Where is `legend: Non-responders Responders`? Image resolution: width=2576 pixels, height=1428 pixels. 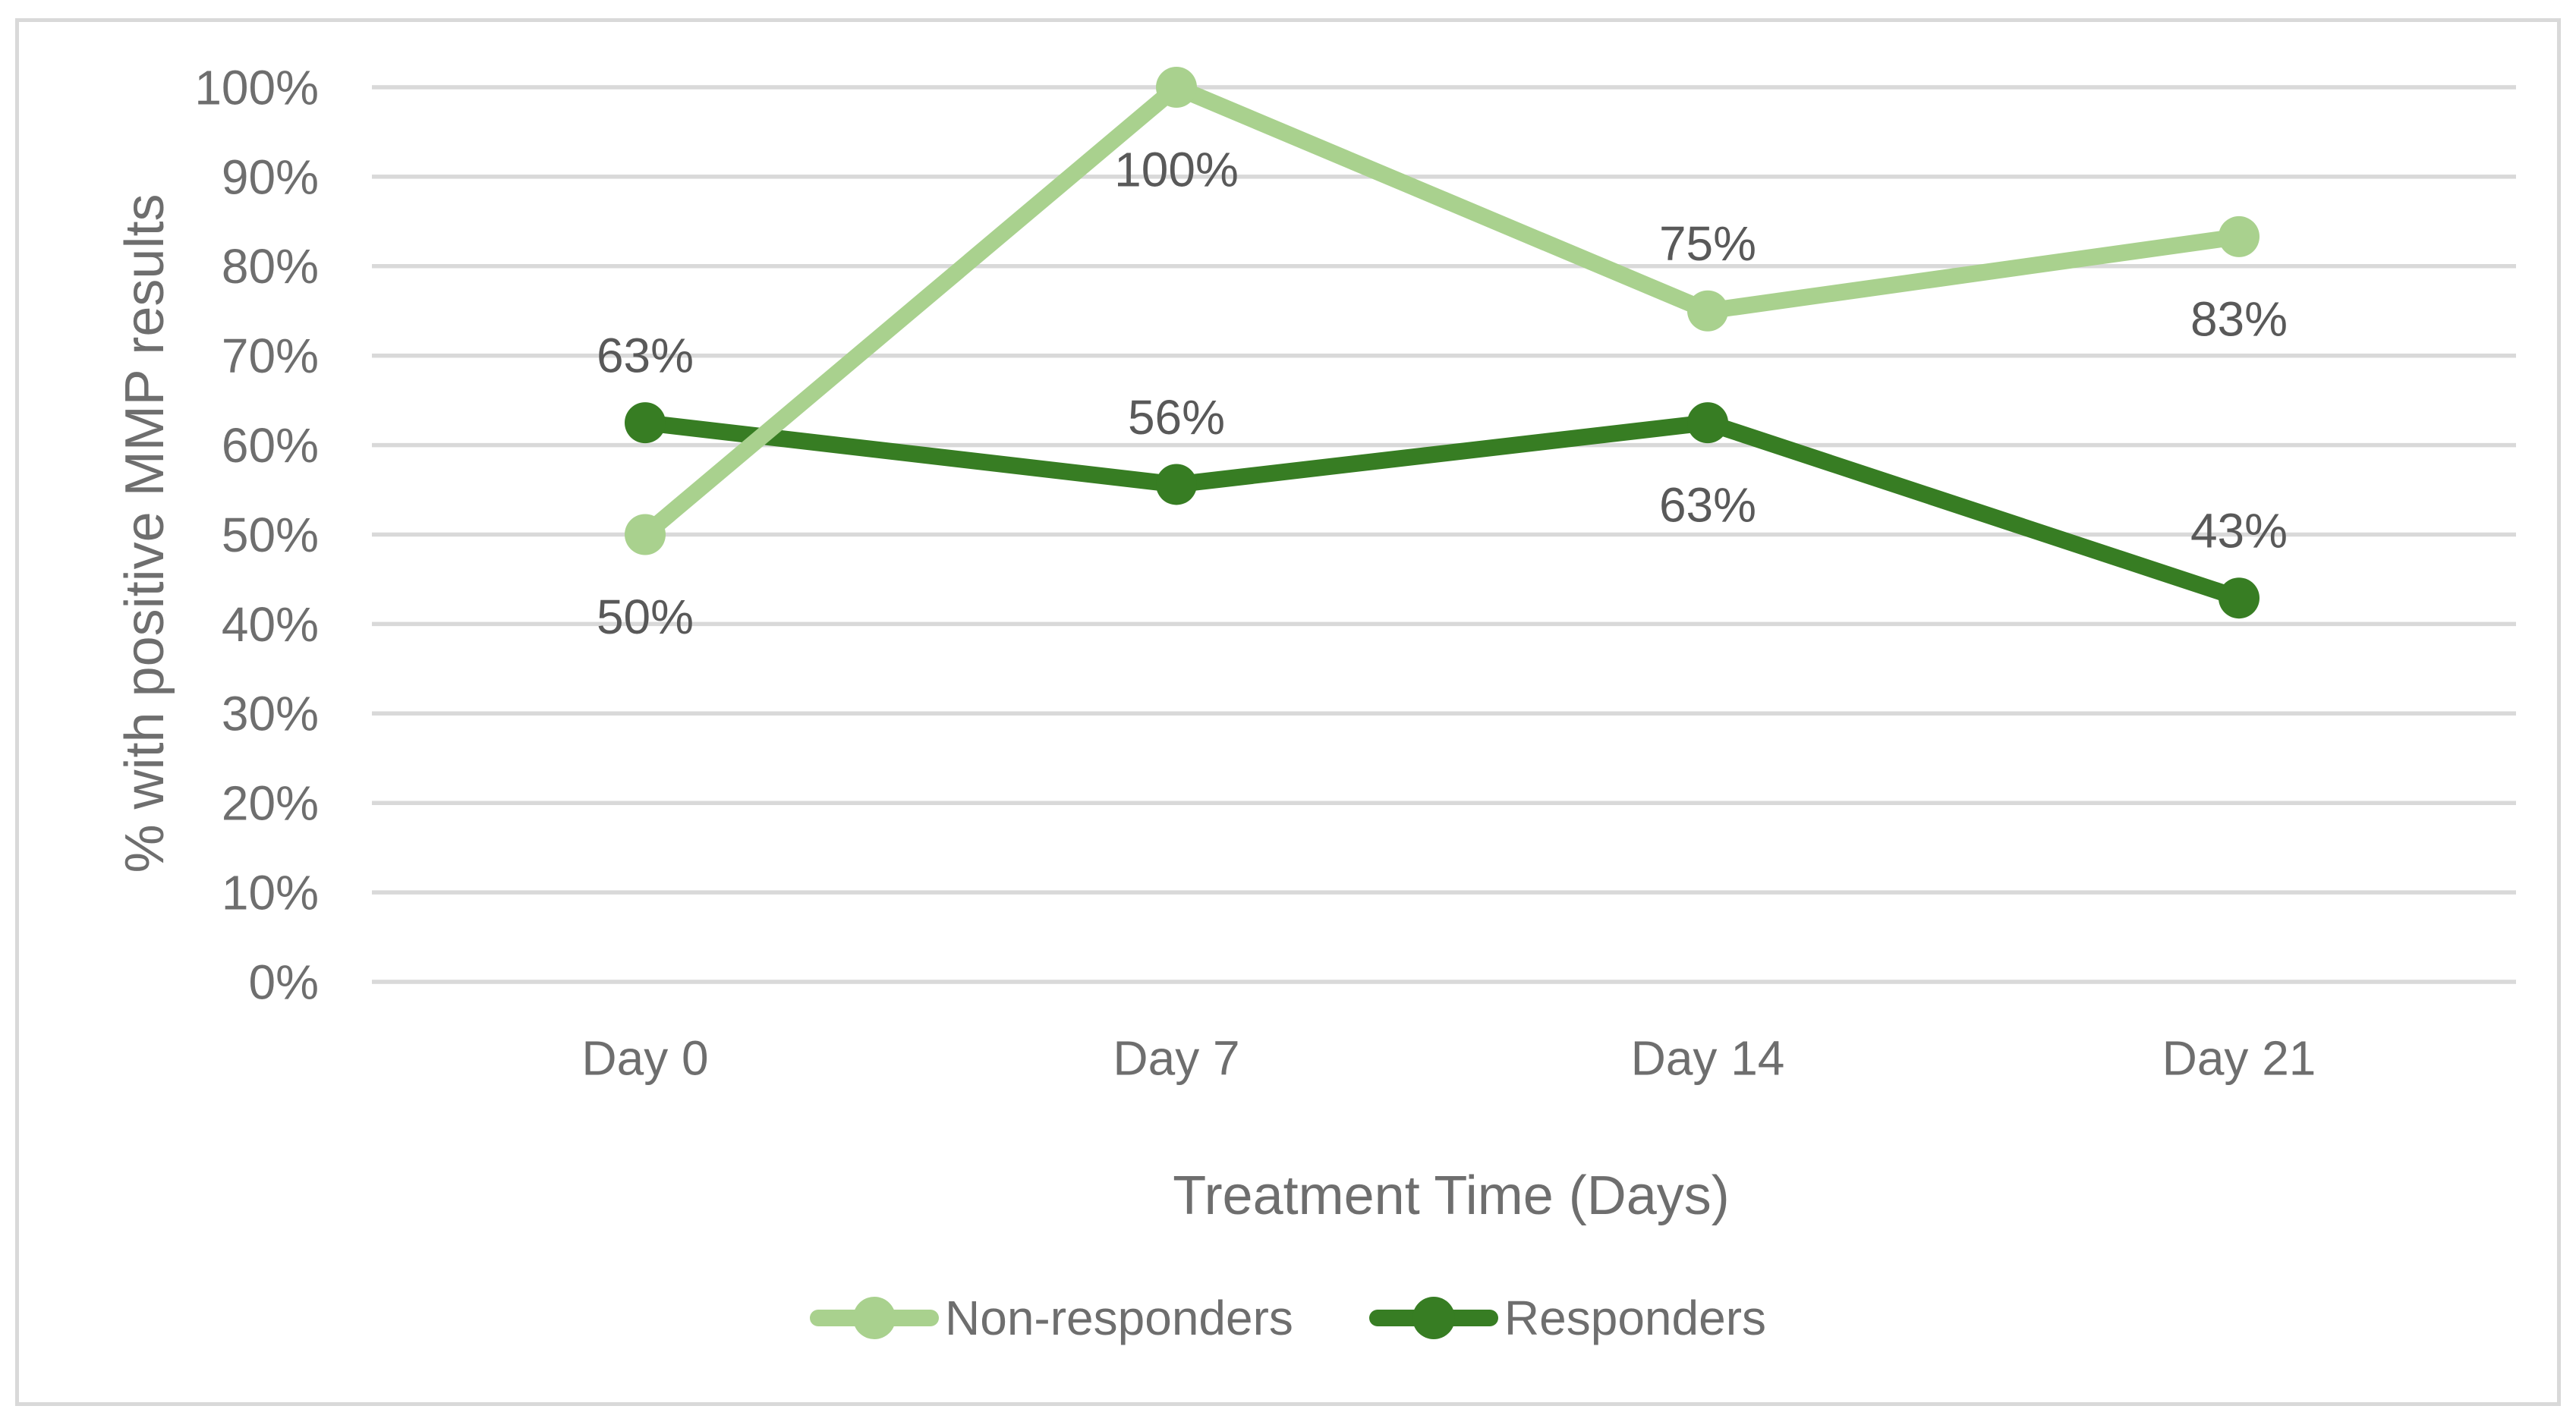
legend: Non-responders Responders is located at coordinates (1288, 1318).